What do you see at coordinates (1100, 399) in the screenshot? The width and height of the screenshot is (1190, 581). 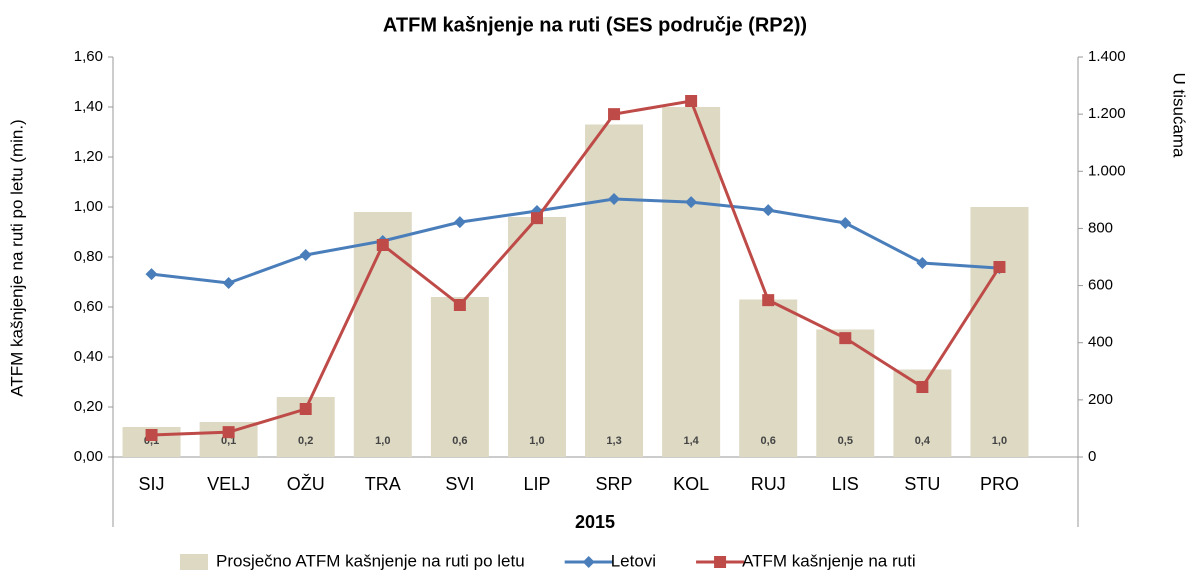 I see `y2-tick-label: 200` at bounding box center [1100, 399].